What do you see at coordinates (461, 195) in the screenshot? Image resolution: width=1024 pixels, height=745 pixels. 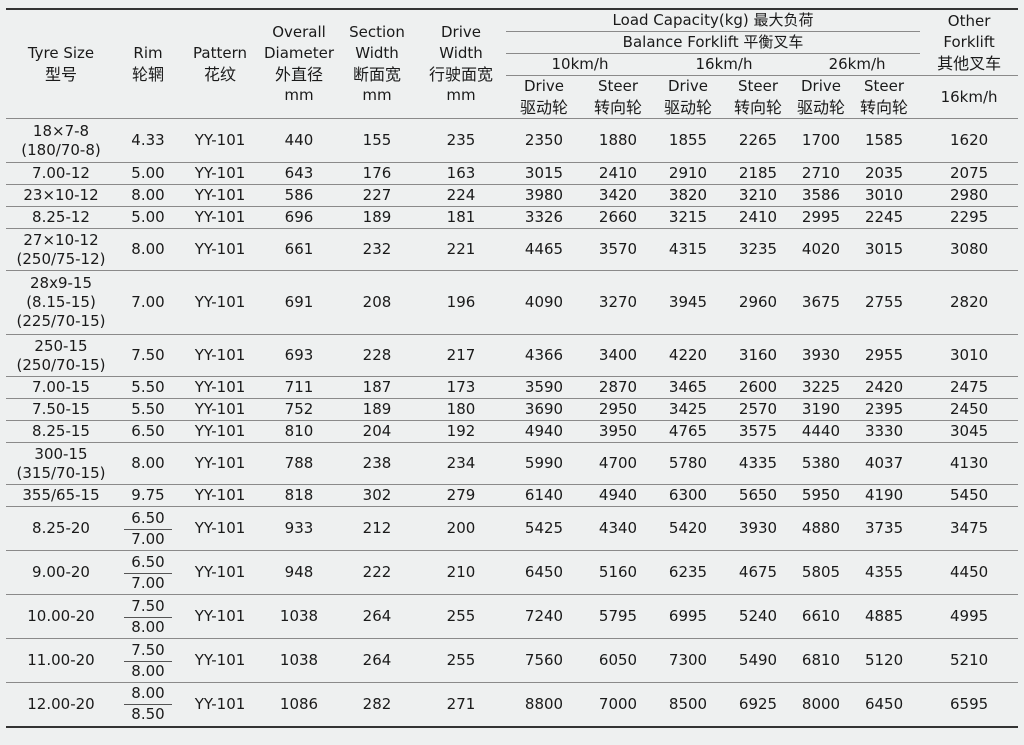 I see `drive-width-cell: 224` at bounding box center [461, 195].